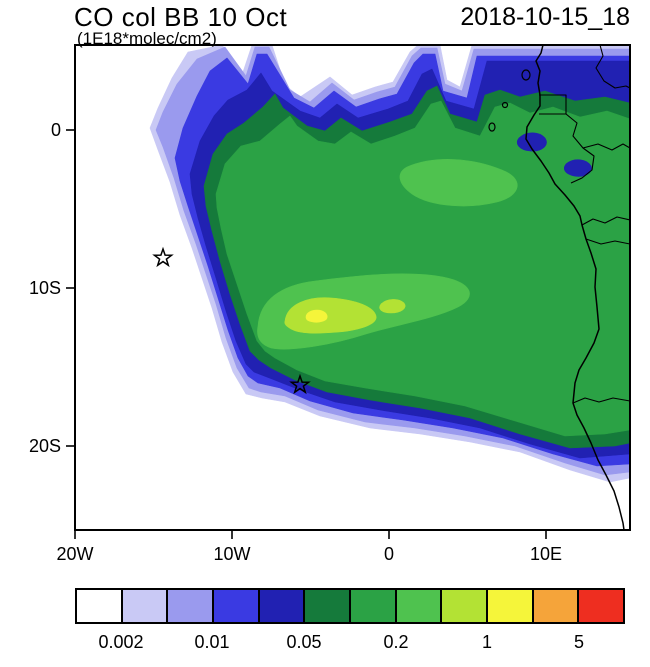  Describe the element at coordinates (330, 315) in the screenshot. I see `contour-ge-0.5-a` at that location.